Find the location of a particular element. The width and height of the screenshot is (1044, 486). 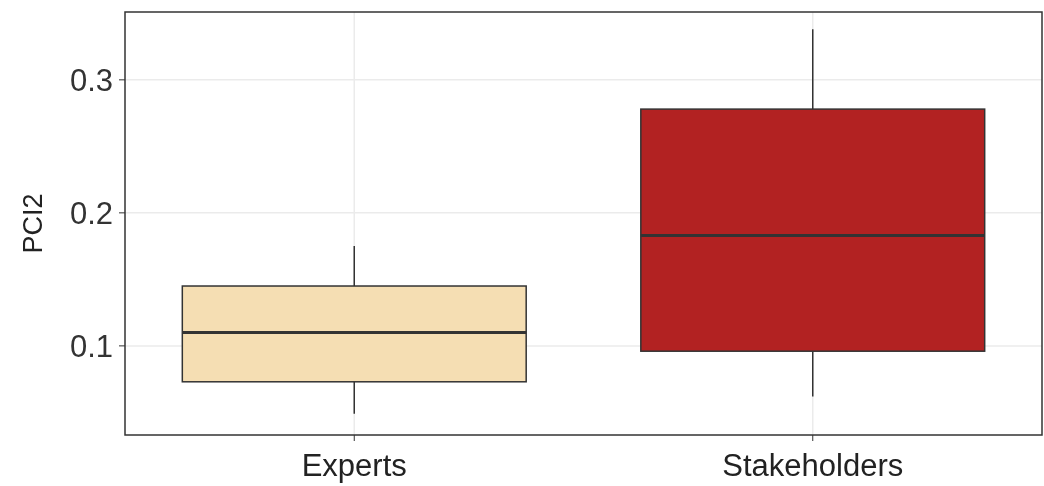

y-axis-title: PCI2 is located at coordinates (33, 223).